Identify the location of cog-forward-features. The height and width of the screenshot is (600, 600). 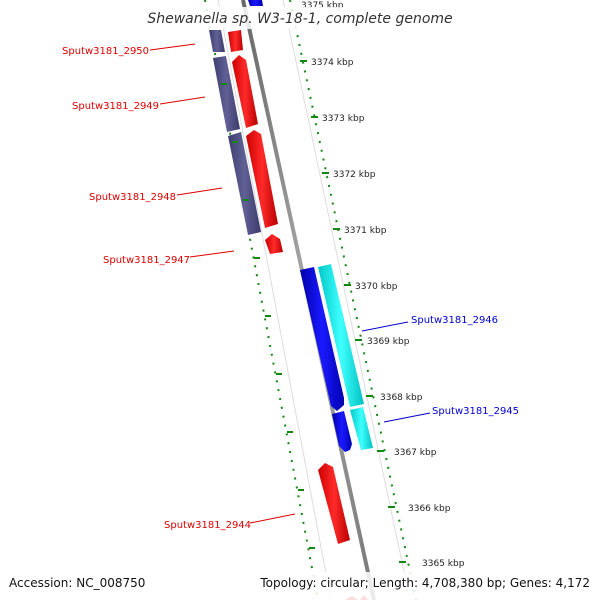
(235, 132).